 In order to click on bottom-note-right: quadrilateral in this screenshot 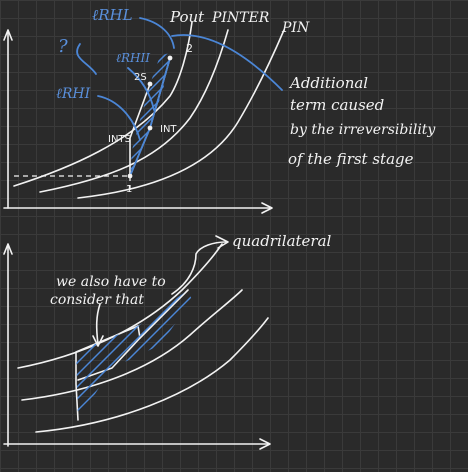, I will do `click(282, 241)`.